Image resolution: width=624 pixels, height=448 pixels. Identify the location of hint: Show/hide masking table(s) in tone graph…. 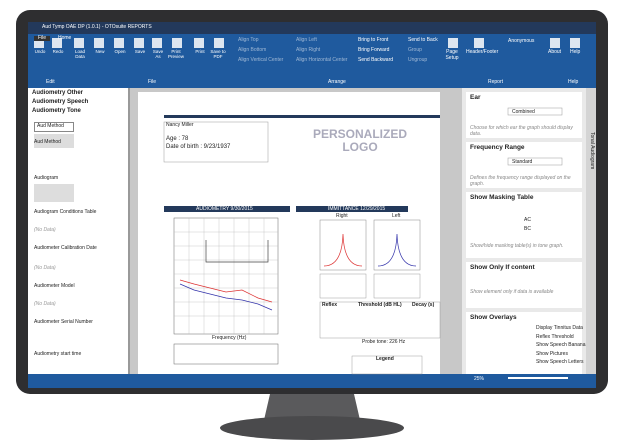
(517, 246).